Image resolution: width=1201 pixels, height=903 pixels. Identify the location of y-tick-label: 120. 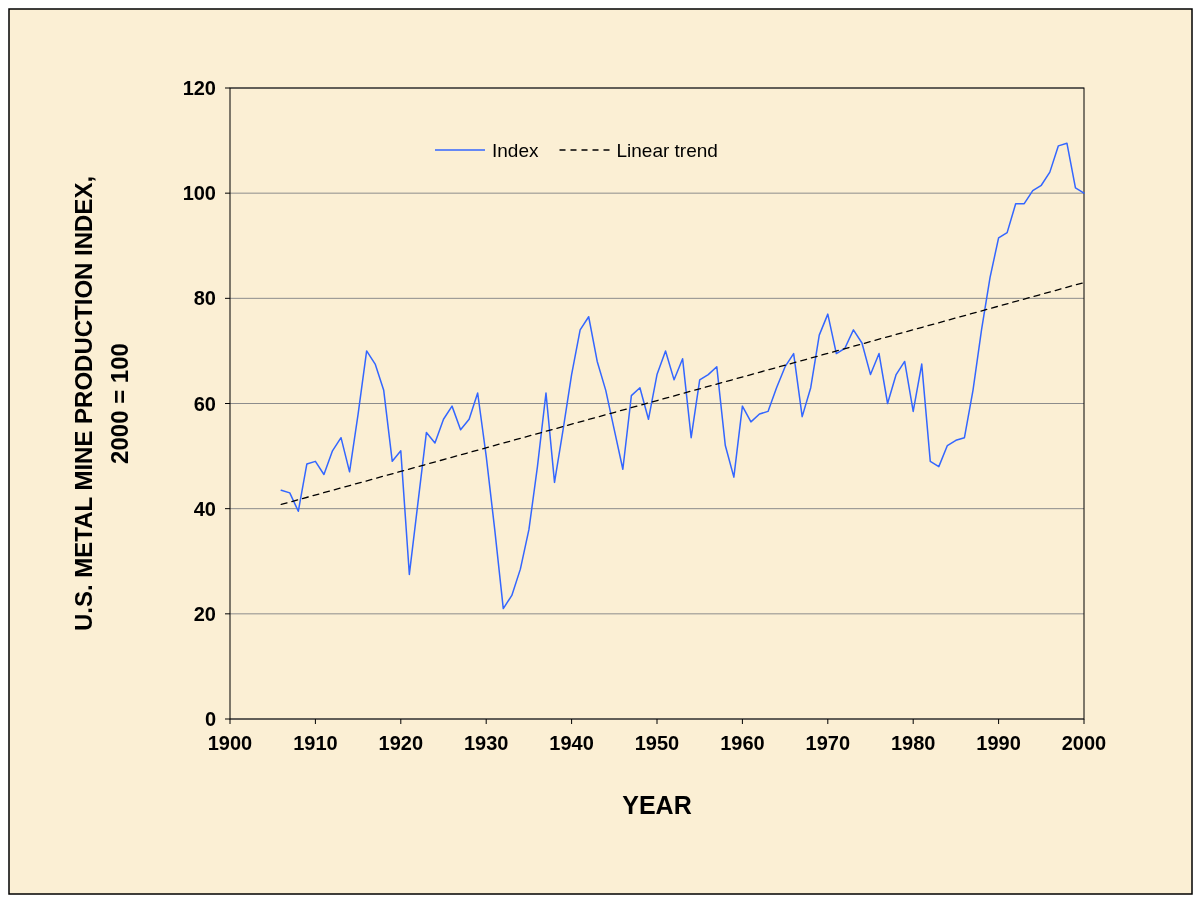
(199, 88).